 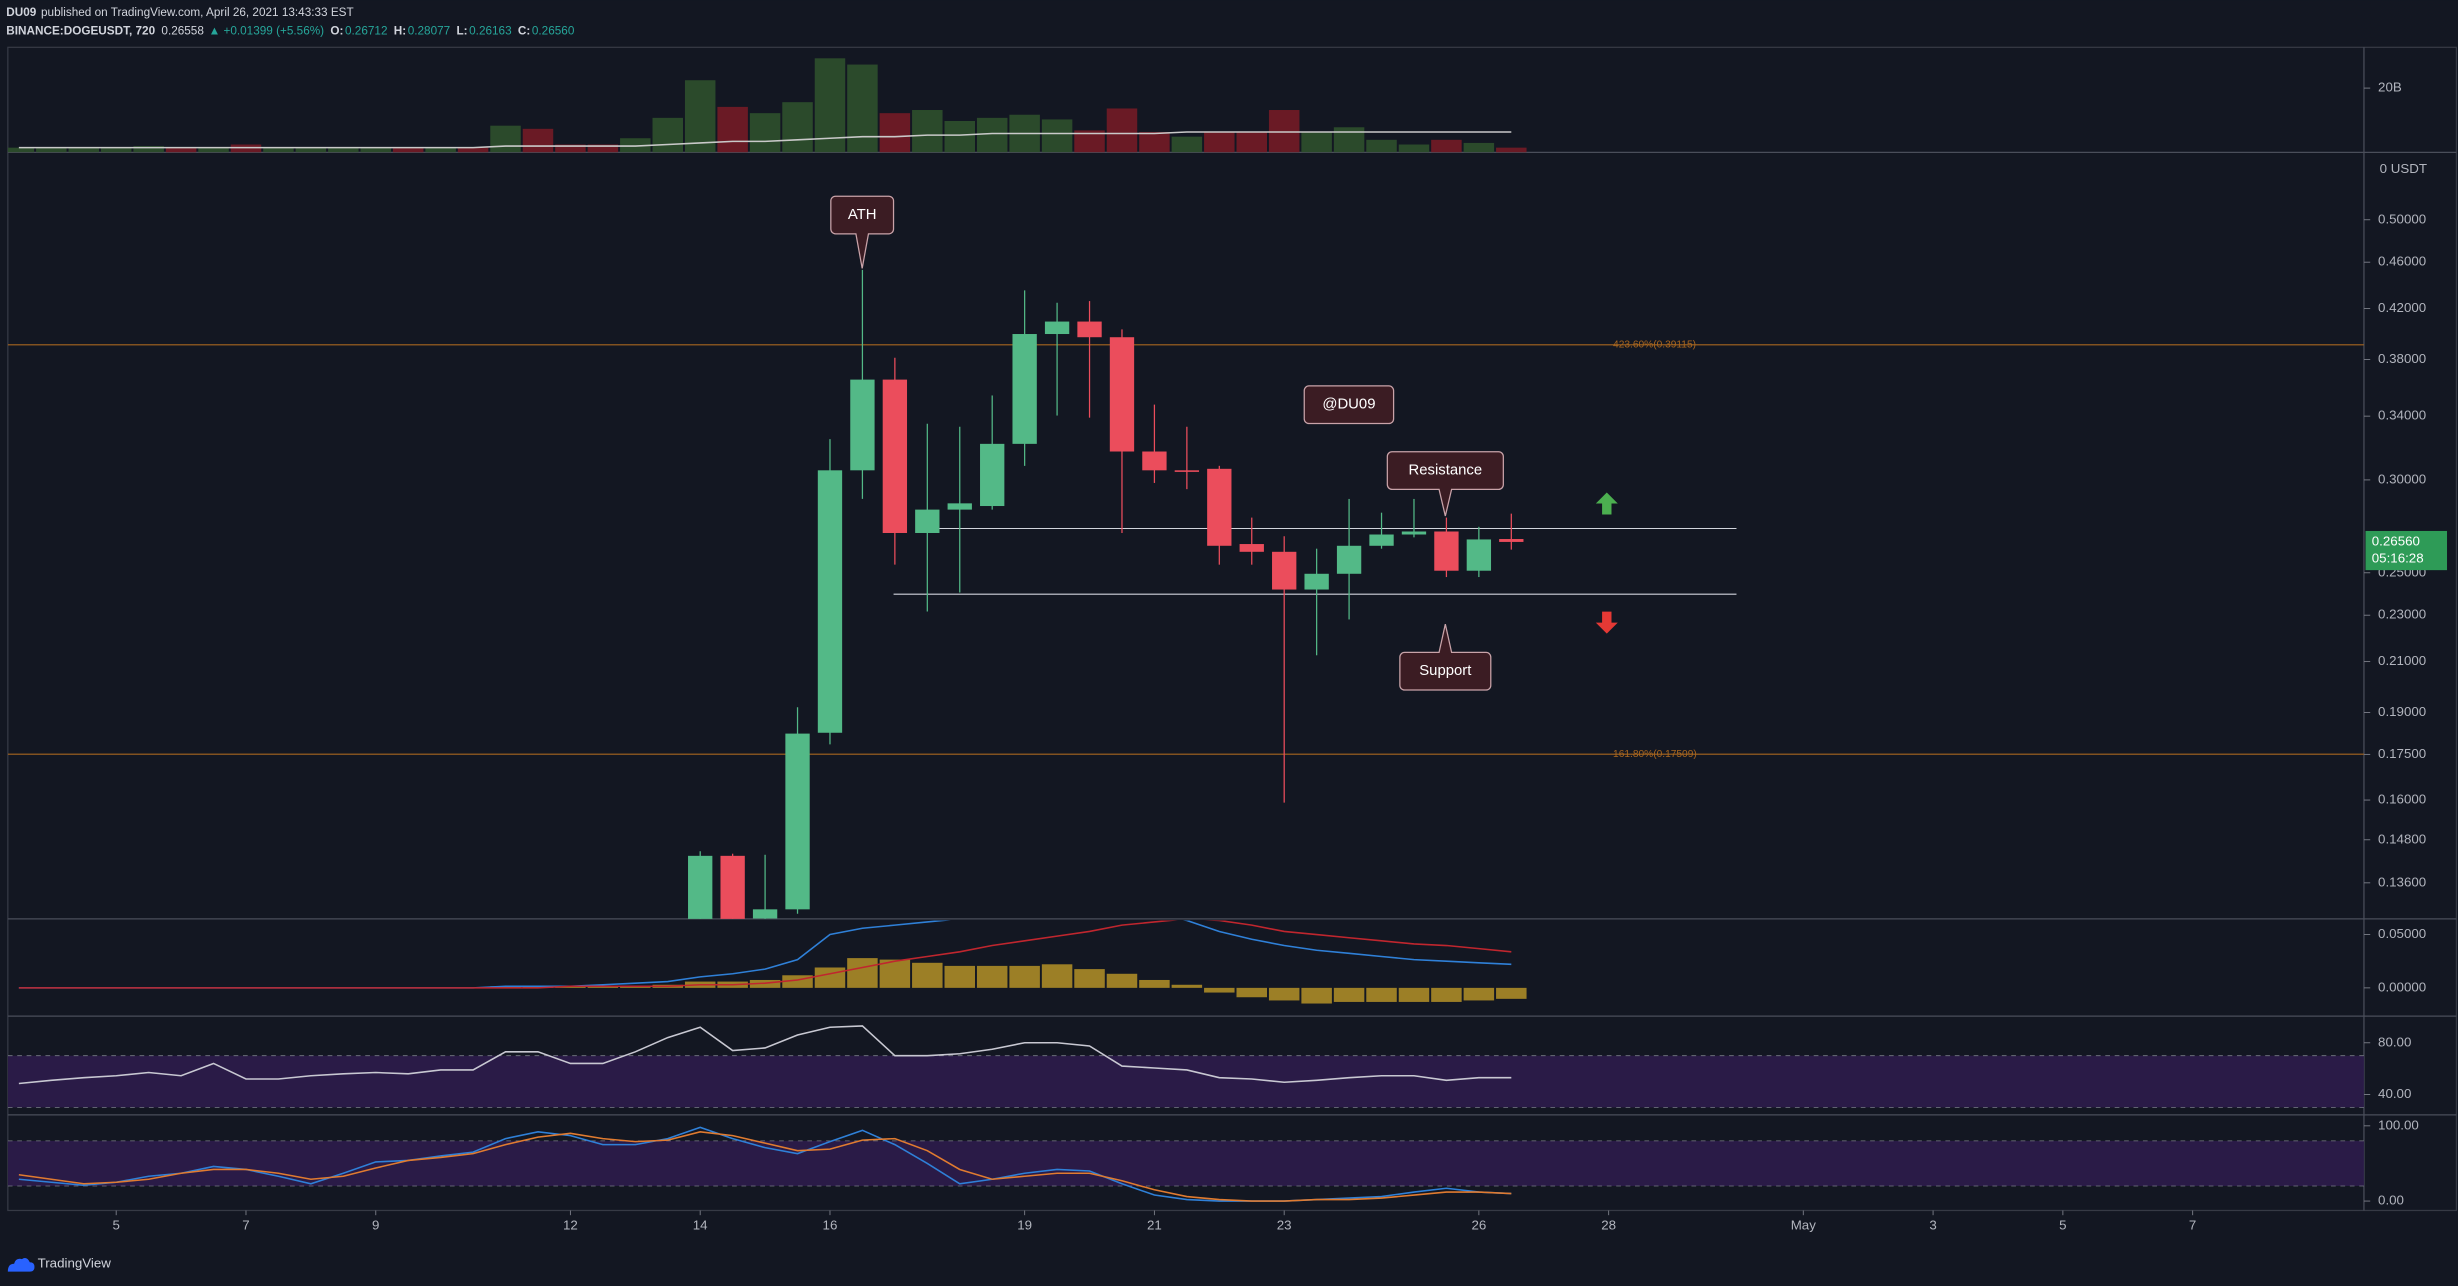 I want to click on x-tick-label: 19, so click(x=1024, y=1225).